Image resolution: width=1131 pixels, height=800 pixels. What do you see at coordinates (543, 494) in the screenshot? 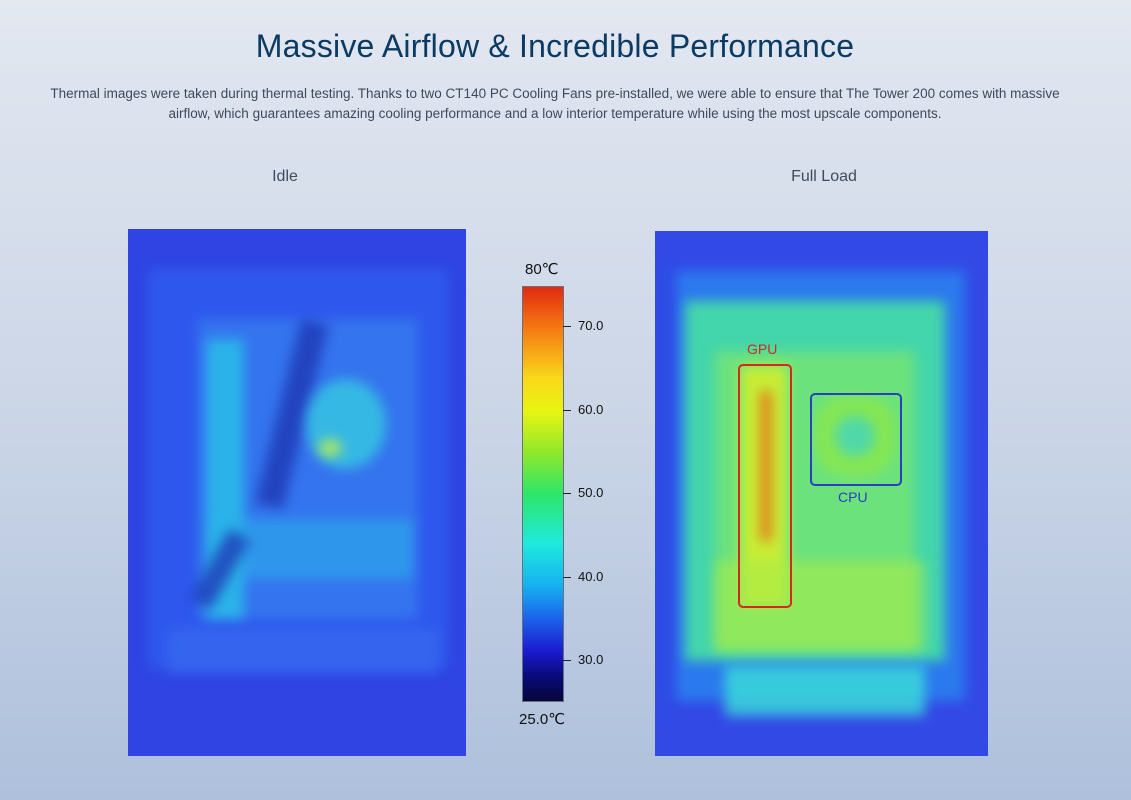
I see `temperature-color-scale` at bounding box center [543, 494].